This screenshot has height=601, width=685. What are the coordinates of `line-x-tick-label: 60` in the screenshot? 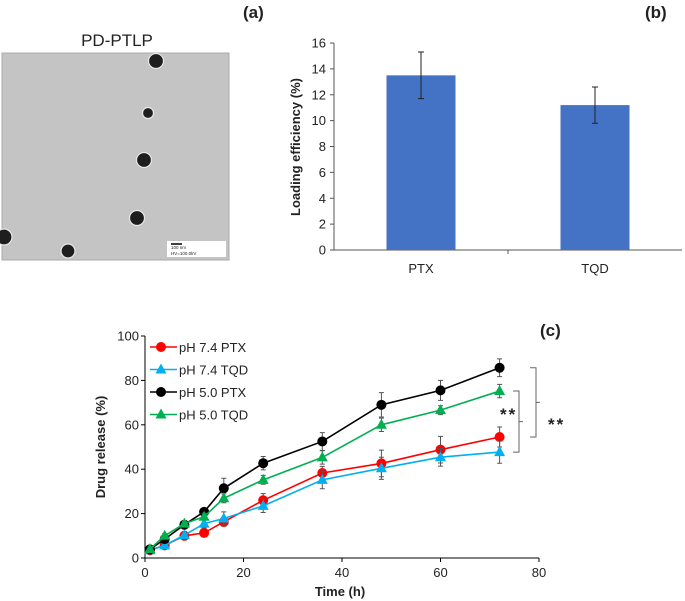 It's located at (440, 572).